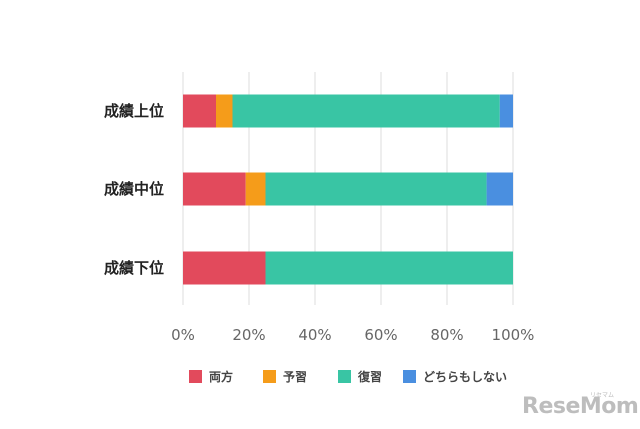 Image resolution: width=640 pixels, height=429 pixels. I want to click on legend-item: どちらもしない, so click(455, 377).